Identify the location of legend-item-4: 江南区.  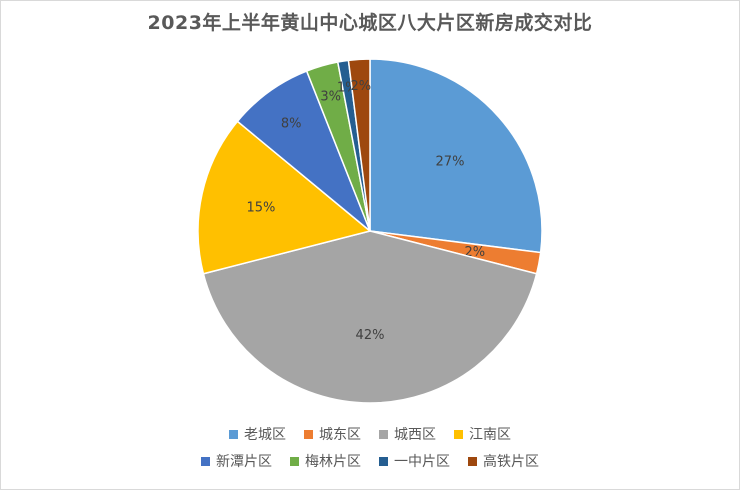
(482, 434).